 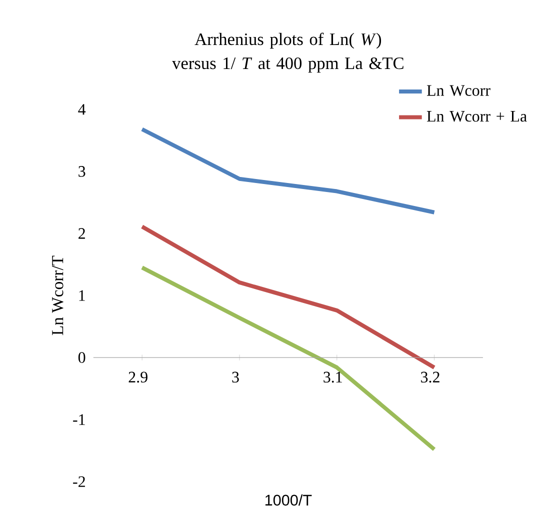 What do you see at coordinates (79, 481) in the screenshot?
I see `y-tick-label: -2` at bounding box center [79, 481].